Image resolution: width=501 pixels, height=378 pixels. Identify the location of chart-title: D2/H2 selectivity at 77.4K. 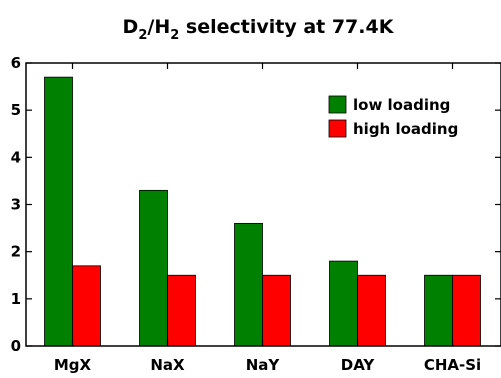
(259, 29).